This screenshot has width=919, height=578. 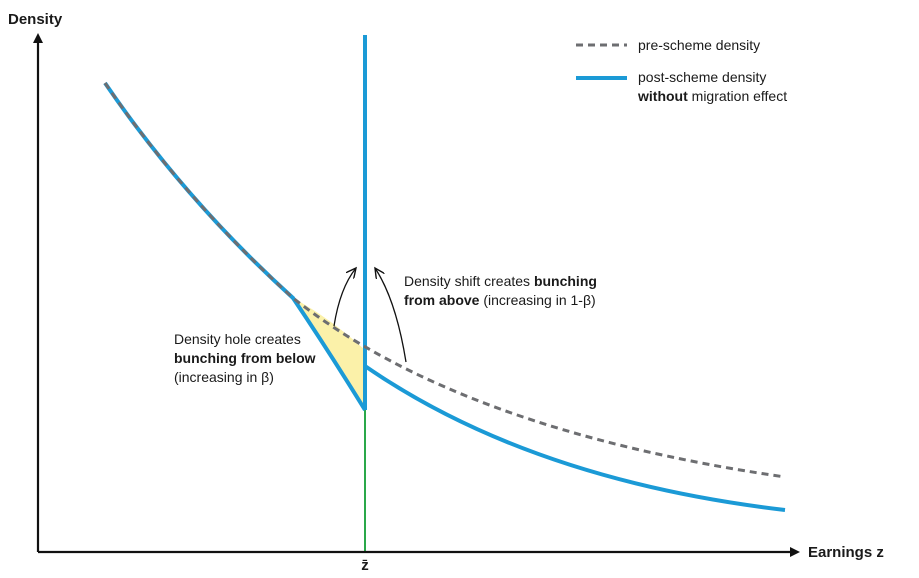 I want to click on legend-post-bold: without, so click(x=662, y=96).